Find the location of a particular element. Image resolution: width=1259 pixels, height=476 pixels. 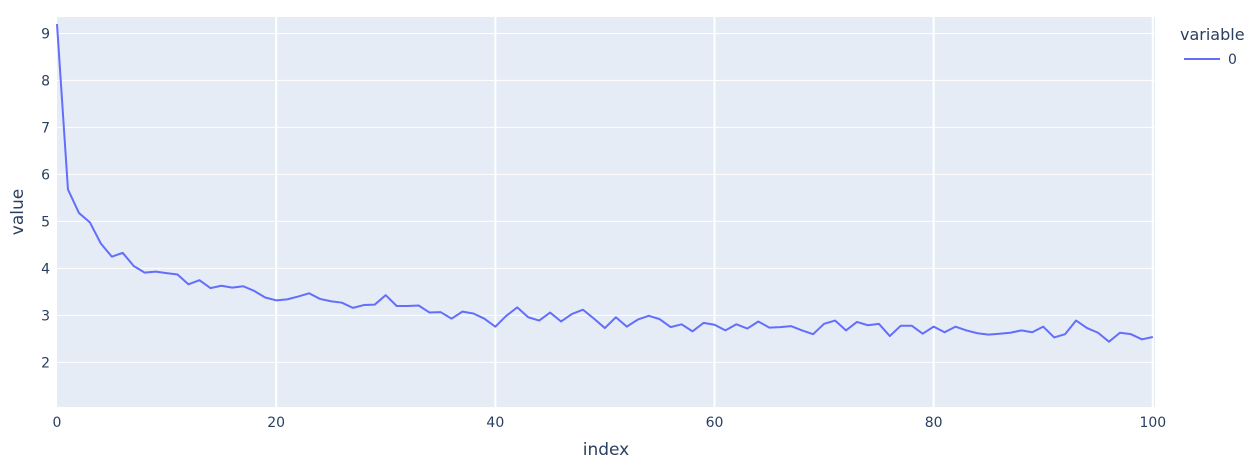

y-tick-labels: 2 3 4 5 6 7 8 9 is located at coordinates (45, 198).